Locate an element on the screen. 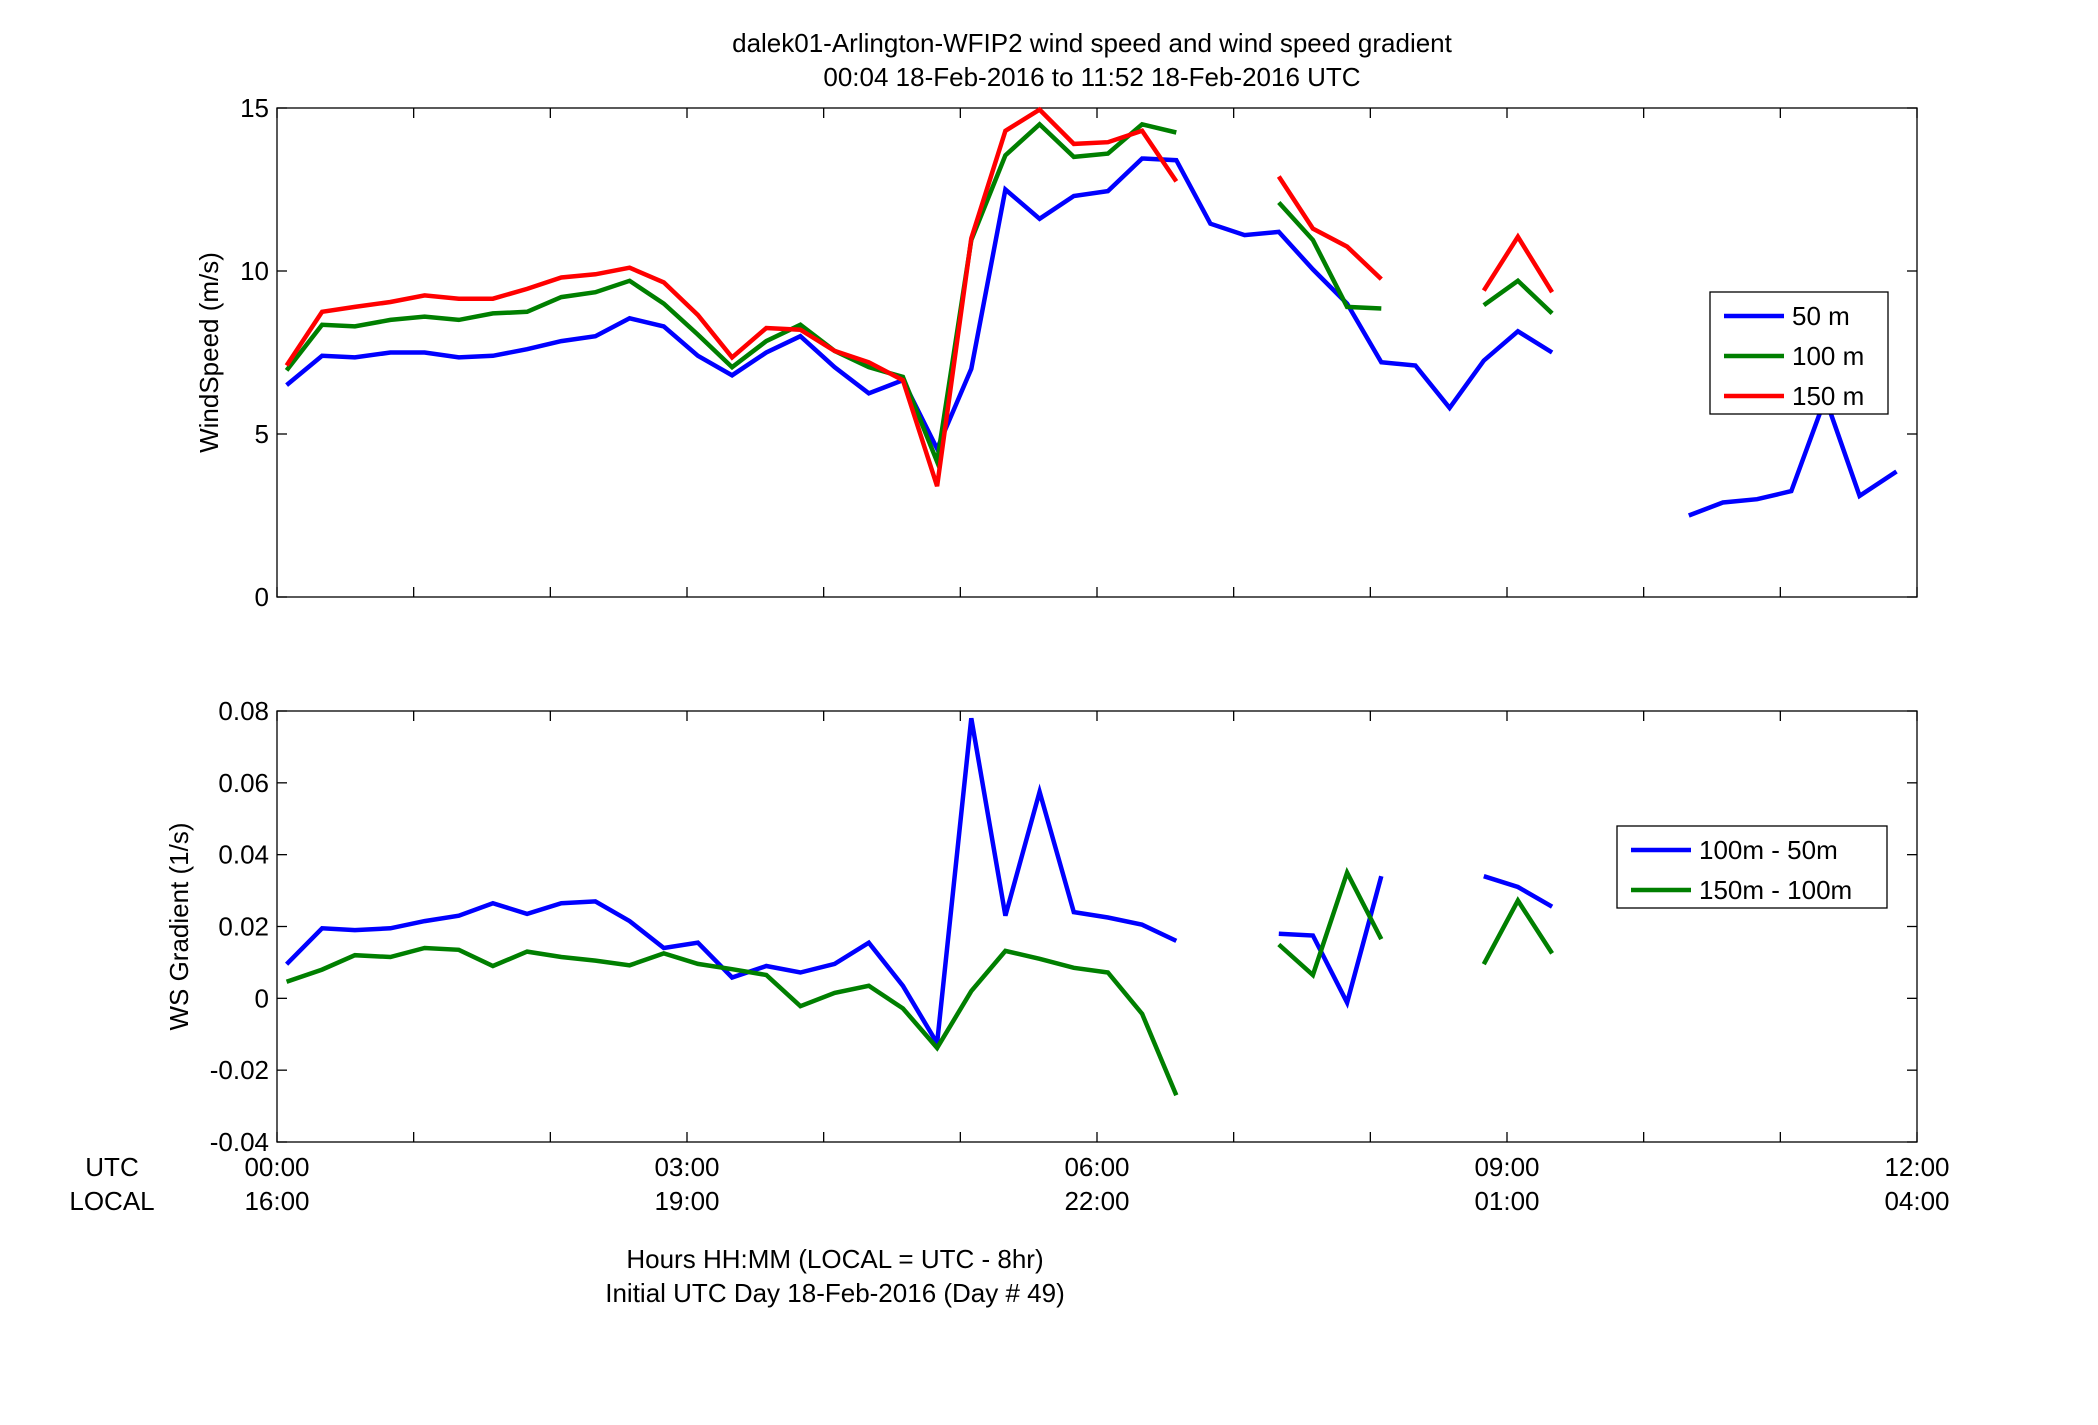 This screenshot has width=2098, height=1425. grad-y-tick-label: -0.02 is located at coordinates (239, 1070).